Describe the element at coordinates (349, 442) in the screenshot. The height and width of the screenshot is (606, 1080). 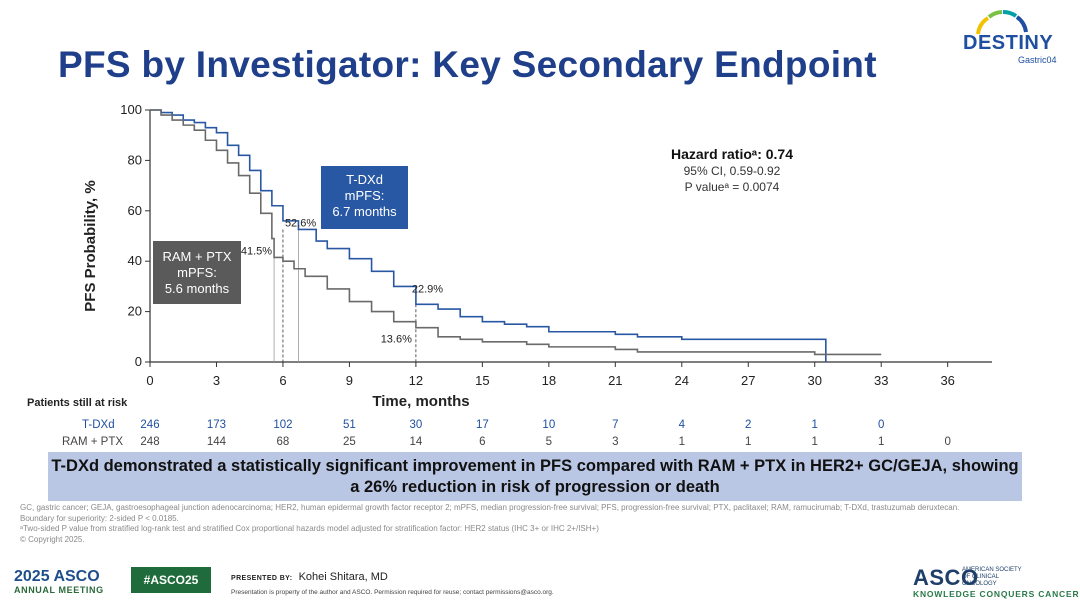
I see `risk-cell-ram: 25` at that location.